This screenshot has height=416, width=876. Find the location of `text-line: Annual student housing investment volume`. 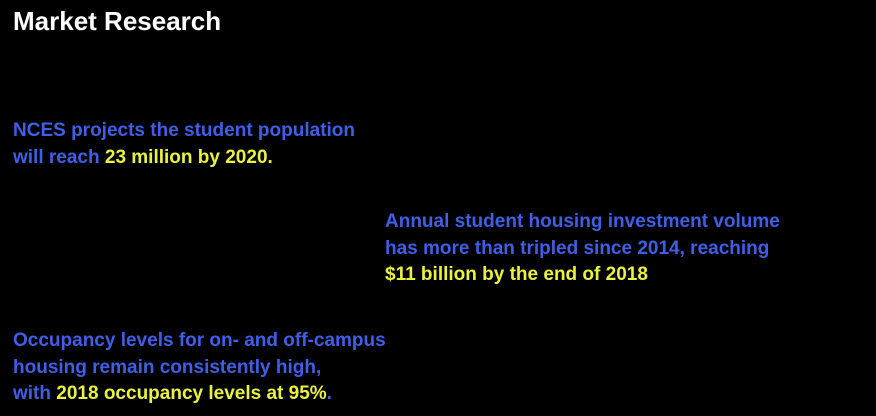

text-line: Annual student housing investment volume is located at coordinates (582, 222).